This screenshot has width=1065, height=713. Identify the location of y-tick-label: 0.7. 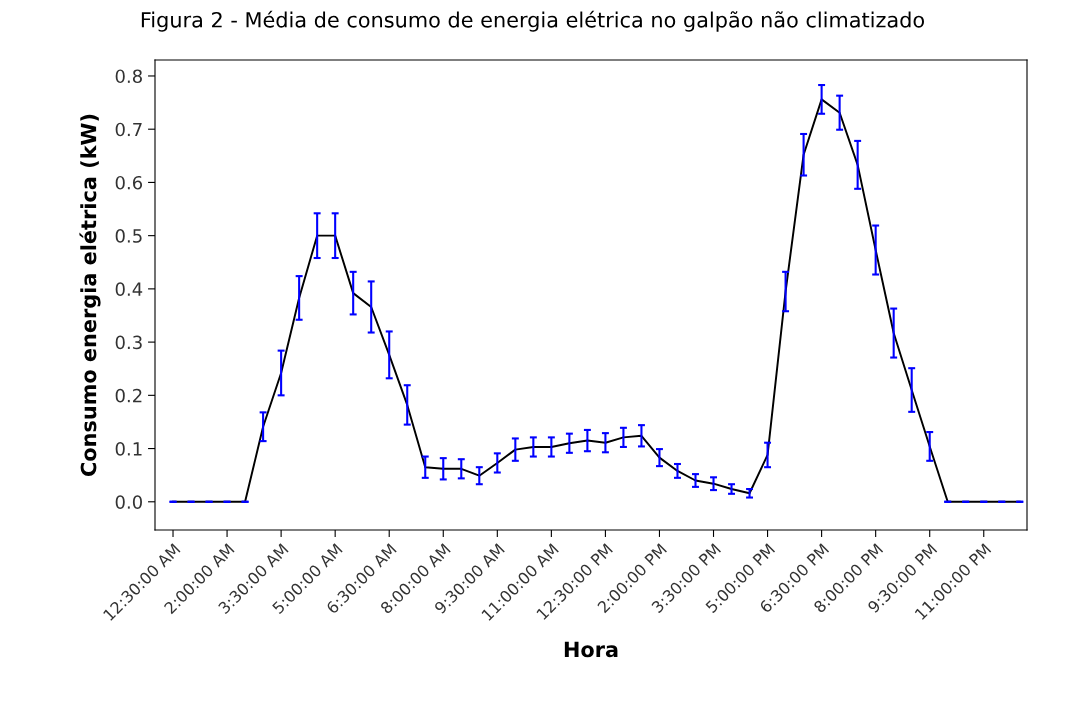
(128, 129).